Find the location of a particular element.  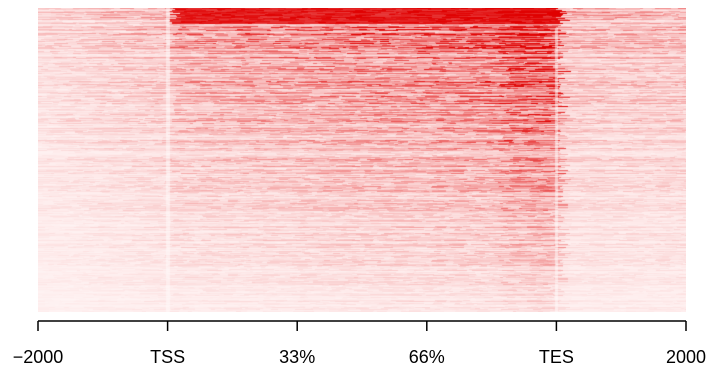

x-axis-ticks: −2000 TSS 33% 66% TES 2000 is located at coordinates (359, 344).